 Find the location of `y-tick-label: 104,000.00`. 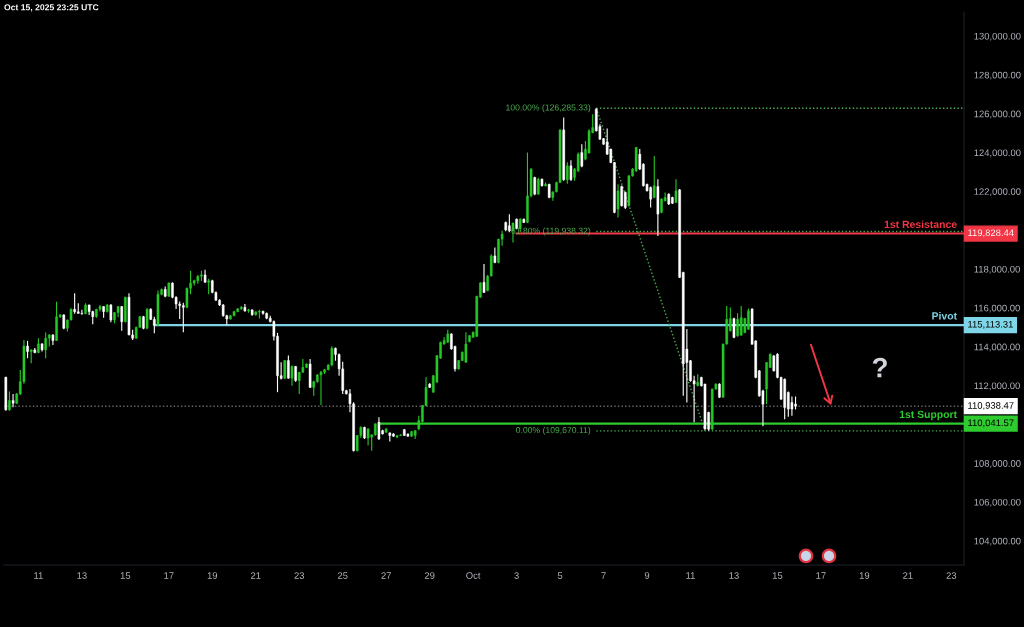

y-tick-label: 104,000.00 is located at coordinates (997, 541).